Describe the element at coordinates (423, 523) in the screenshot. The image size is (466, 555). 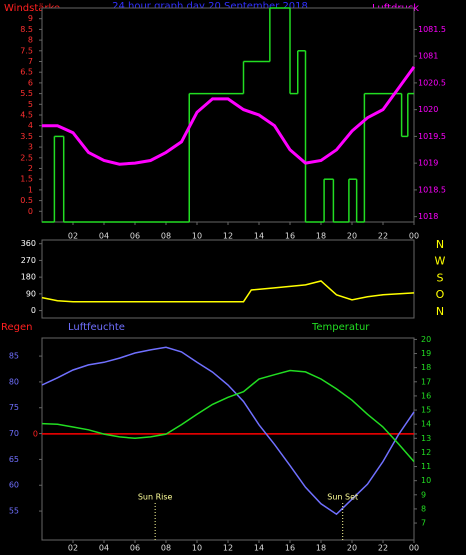
I see `y2-tick-label: 7` at that location.